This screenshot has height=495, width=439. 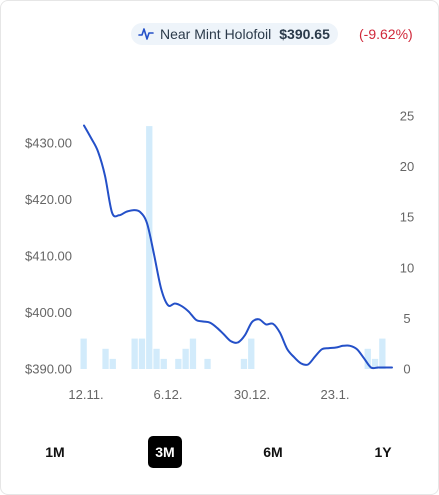 What do you see at coordinates (216, 34) in the screenshot?
I see `series-label: Near Mint Holofoil` at bounding box center [216, 34].